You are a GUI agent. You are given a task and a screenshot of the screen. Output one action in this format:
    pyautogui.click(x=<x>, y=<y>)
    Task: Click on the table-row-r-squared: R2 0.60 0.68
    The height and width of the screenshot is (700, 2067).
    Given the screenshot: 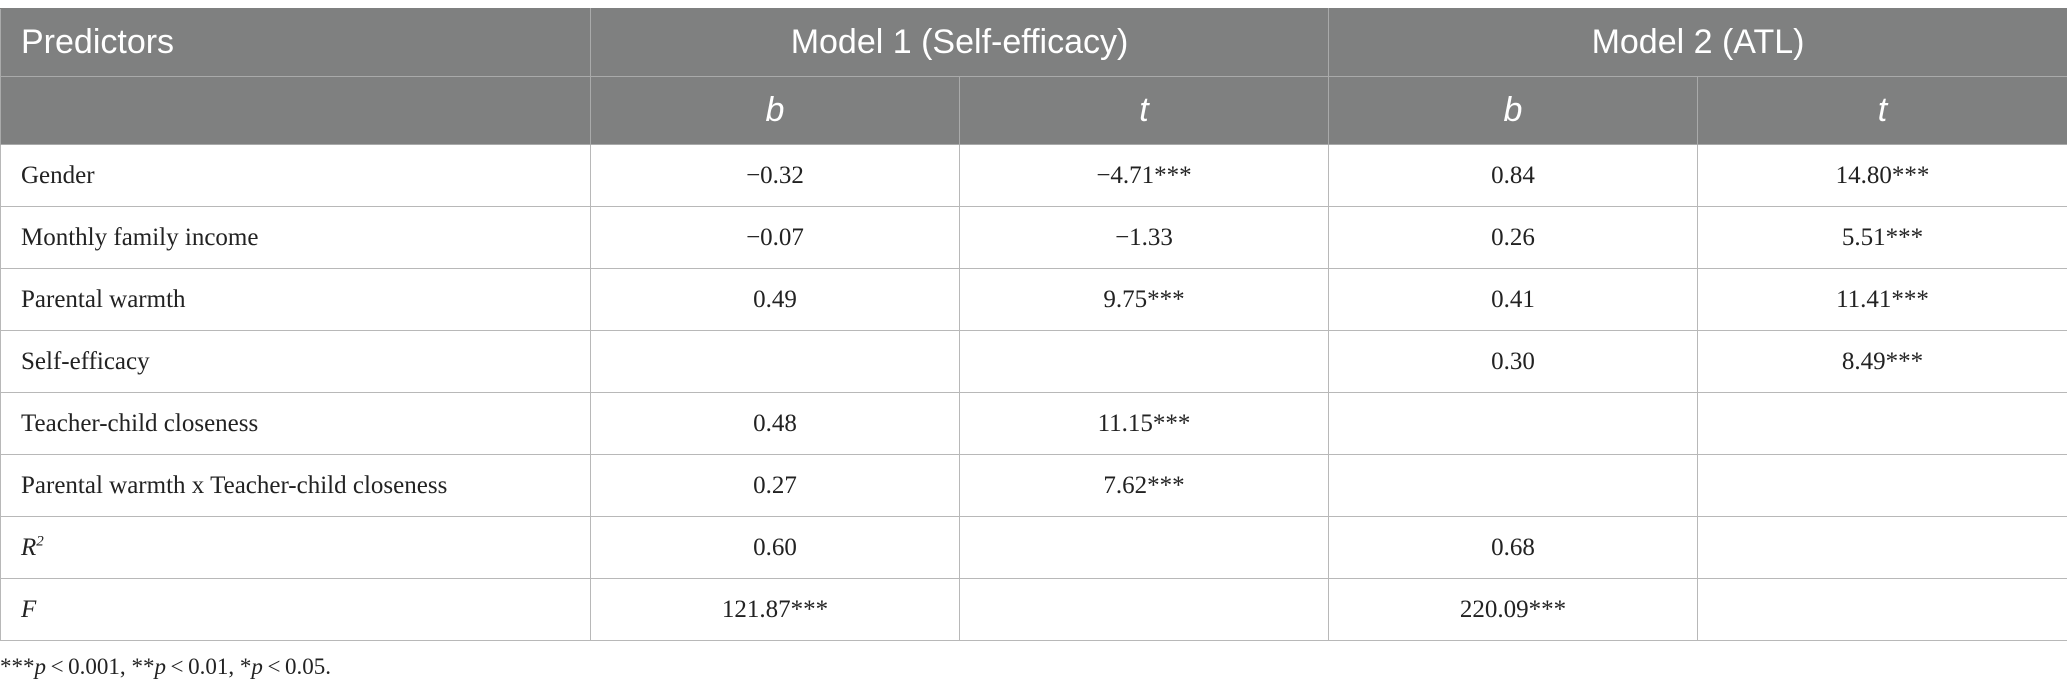 What is the action you would take?
    pyautogui.click(x=1033, y=547)
    